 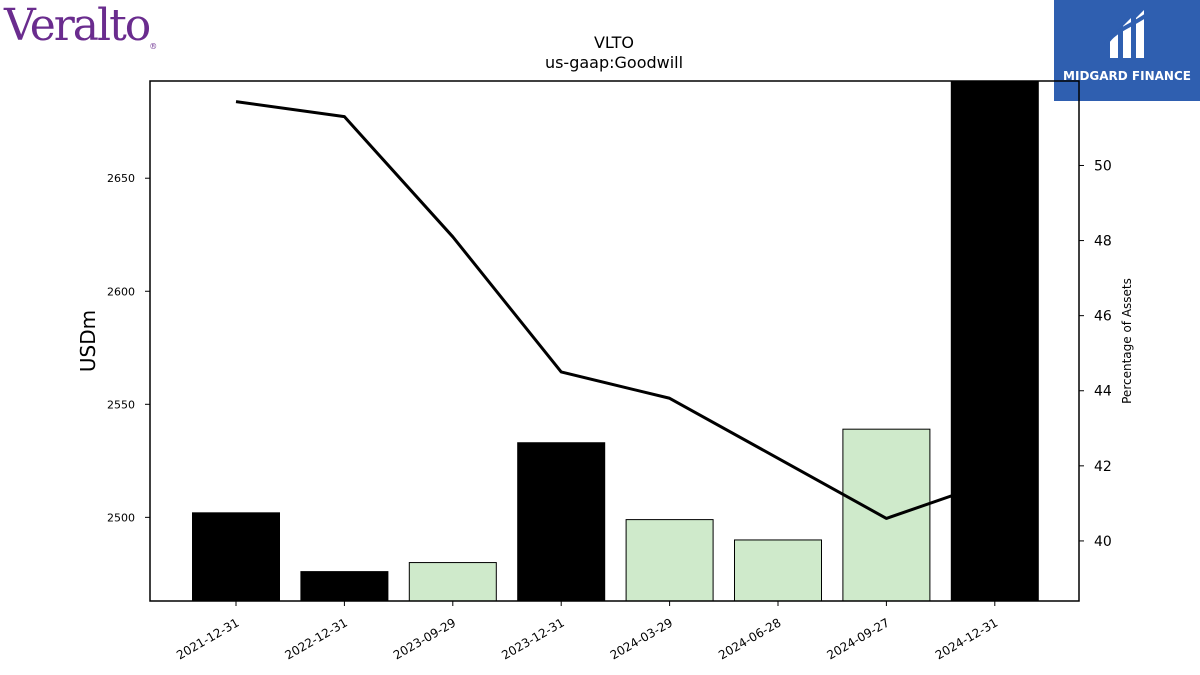 I want to click on midgard-logo-text: MIDGARD FINANCE, so click(x=1127, y=76).